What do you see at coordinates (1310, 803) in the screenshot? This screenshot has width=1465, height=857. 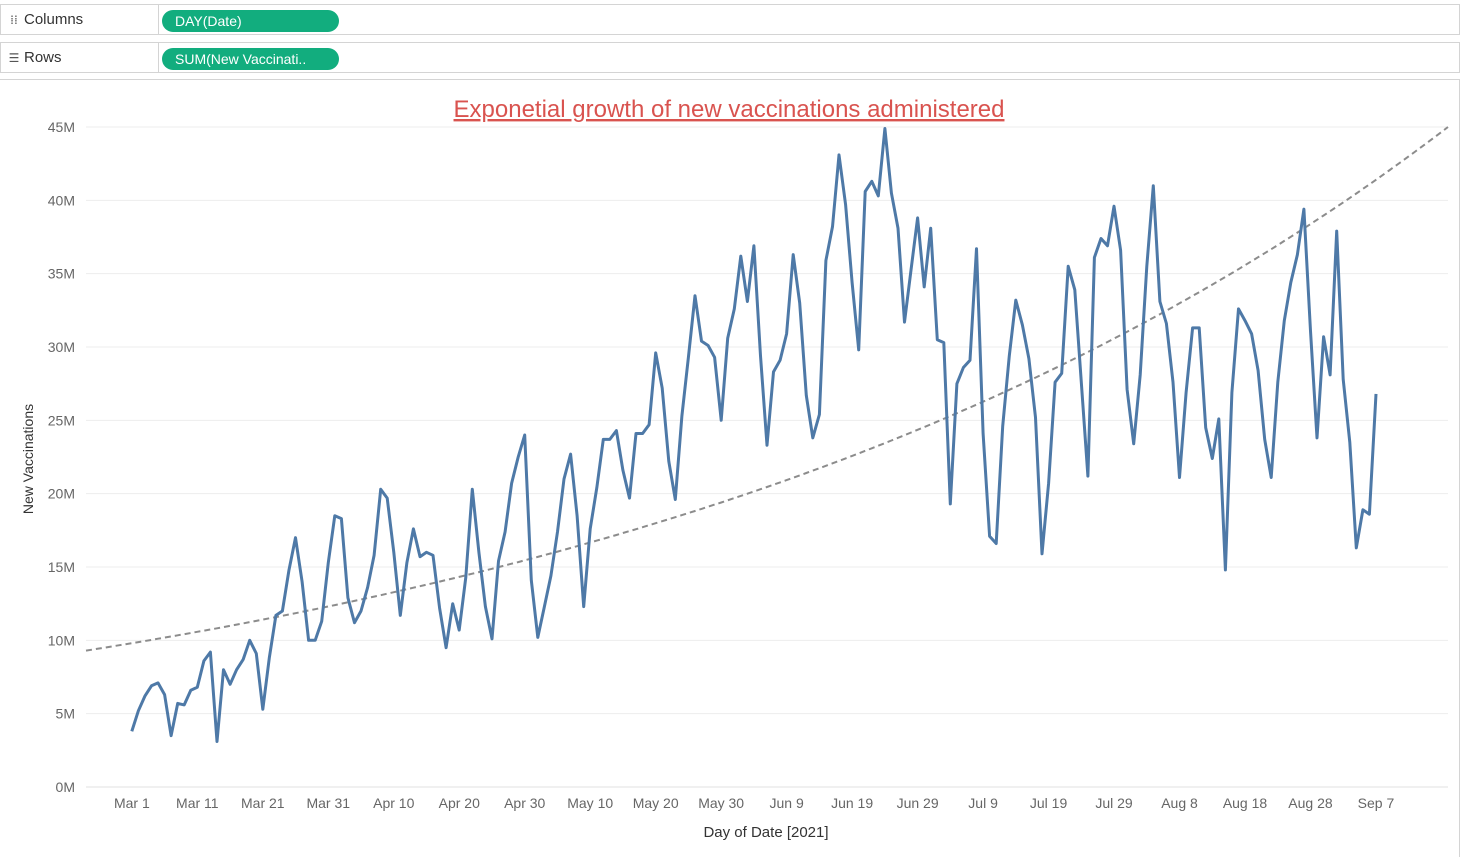 I see `x-tick-label: Aug 28` at bounding box center [1310, 803].